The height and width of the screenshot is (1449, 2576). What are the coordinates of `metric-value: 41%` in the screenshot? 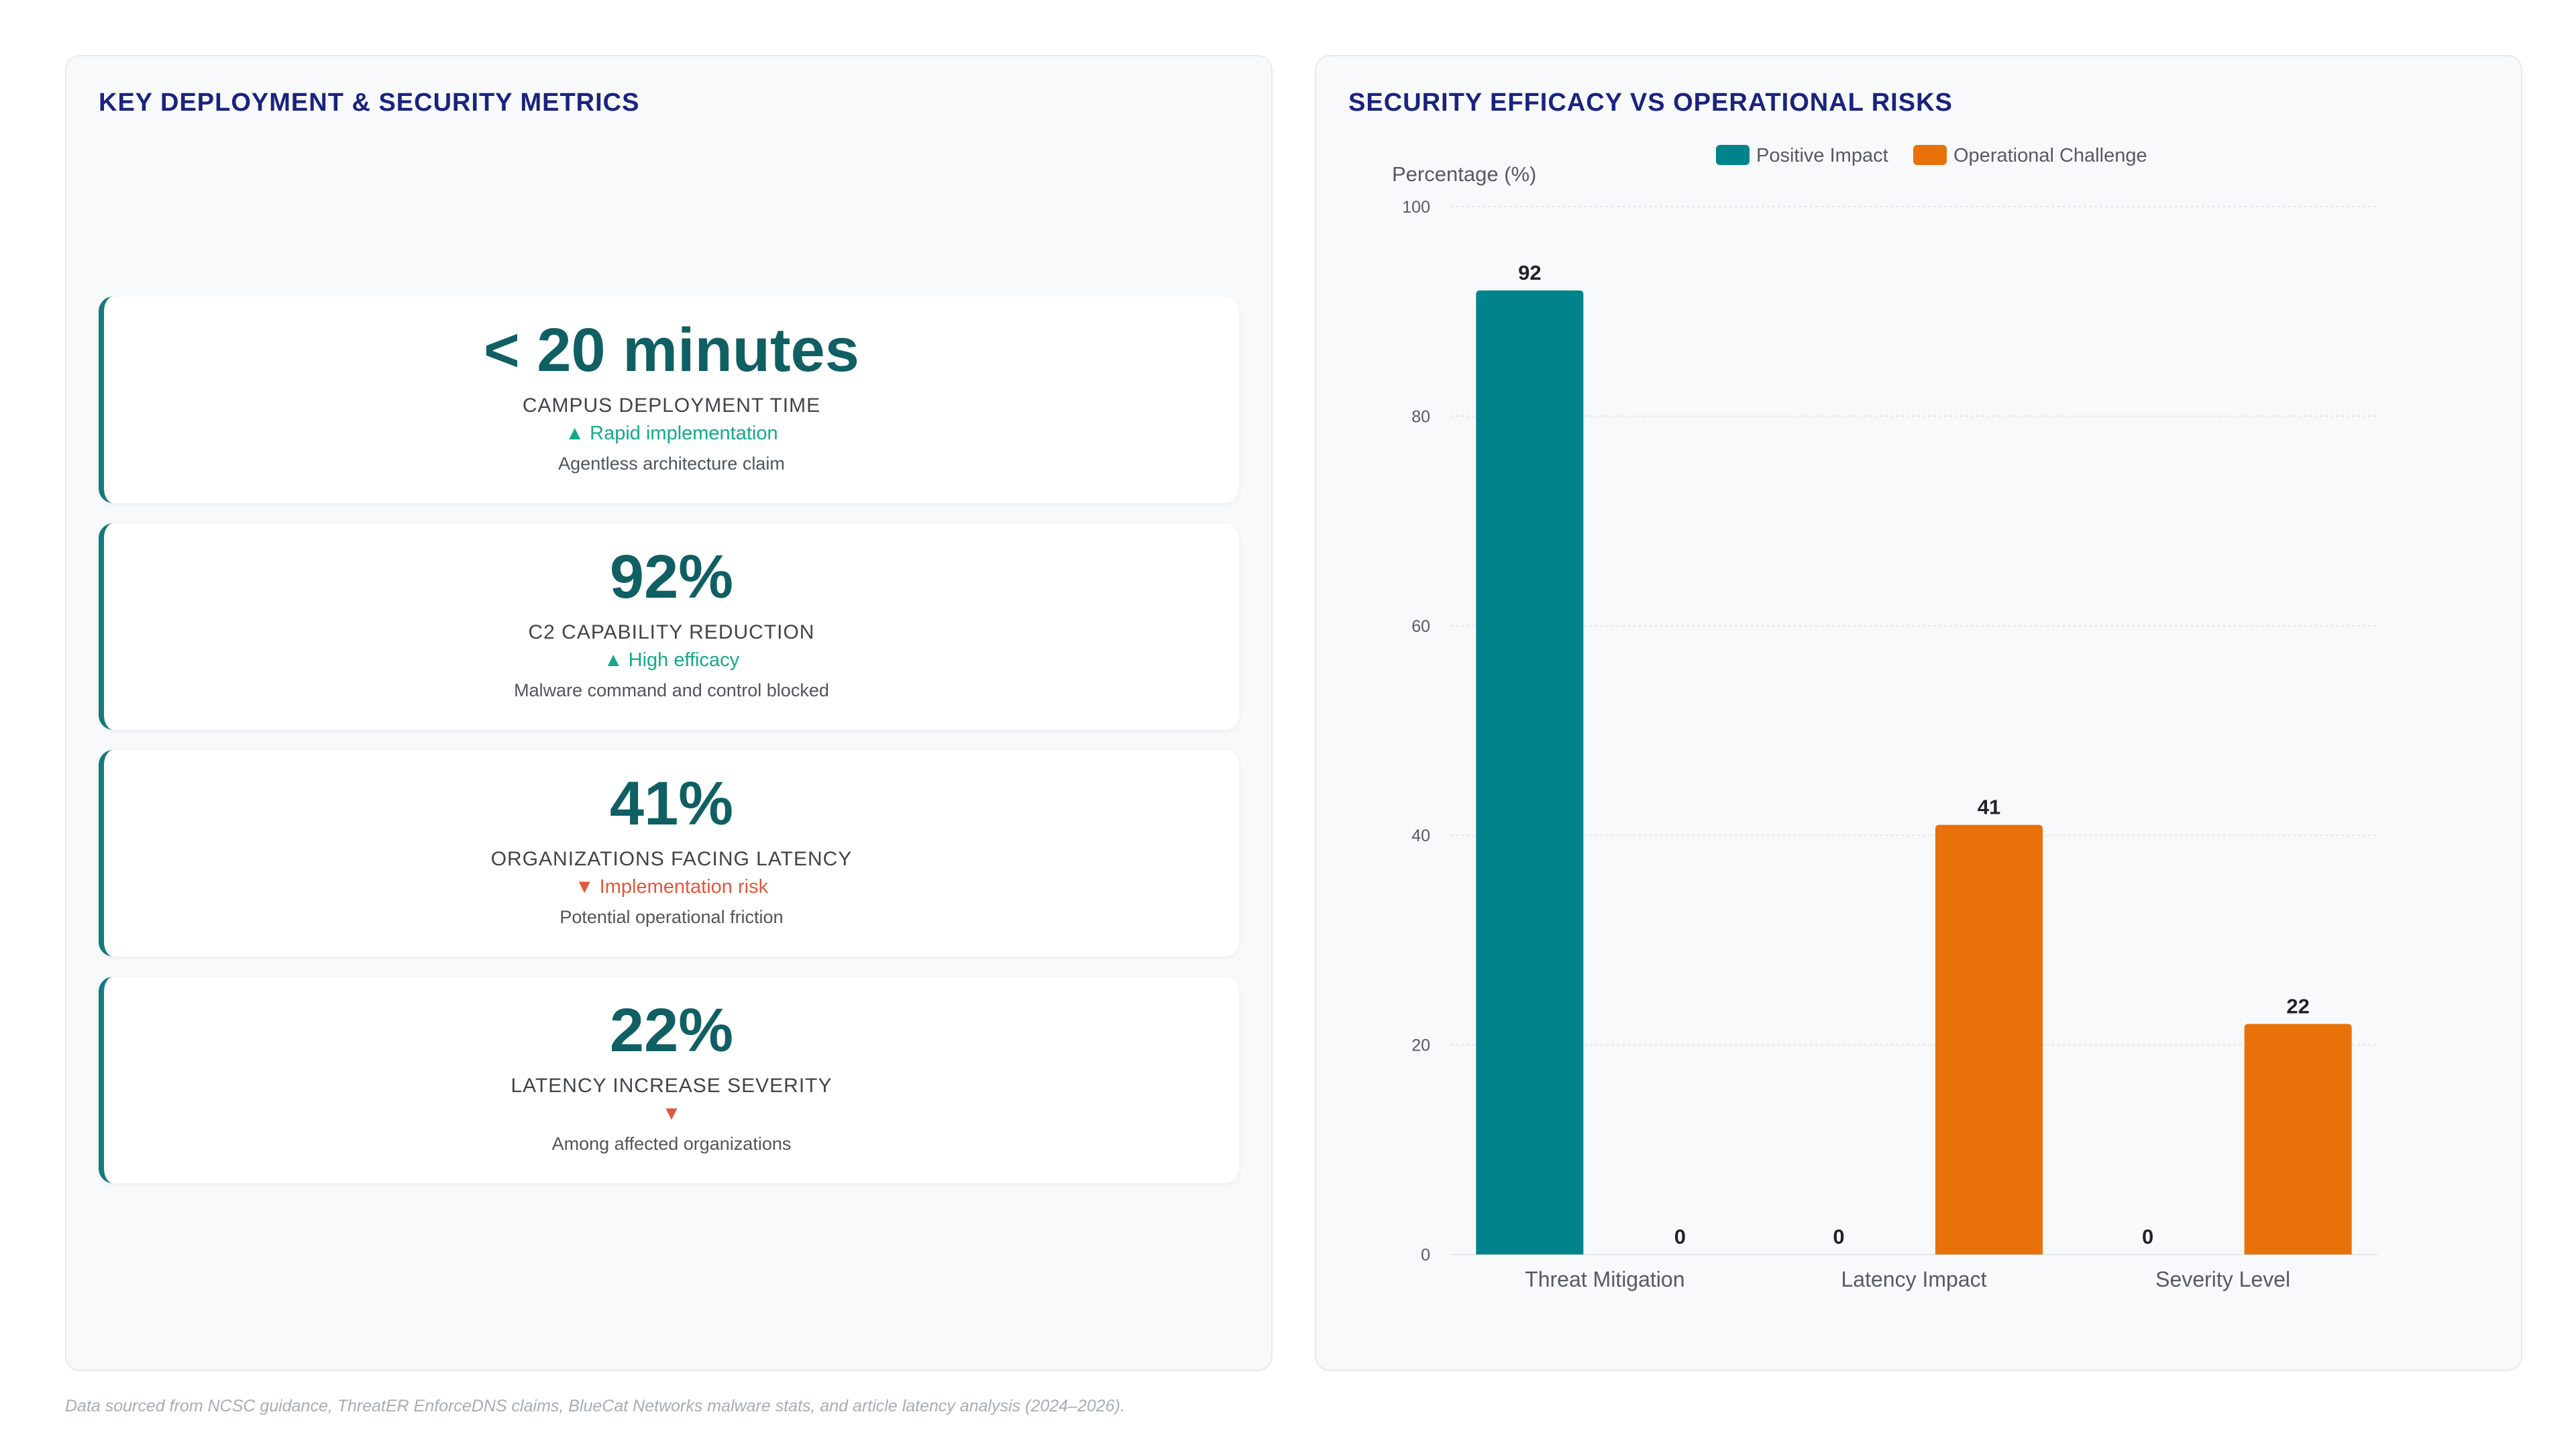 It's located at (671, 803).